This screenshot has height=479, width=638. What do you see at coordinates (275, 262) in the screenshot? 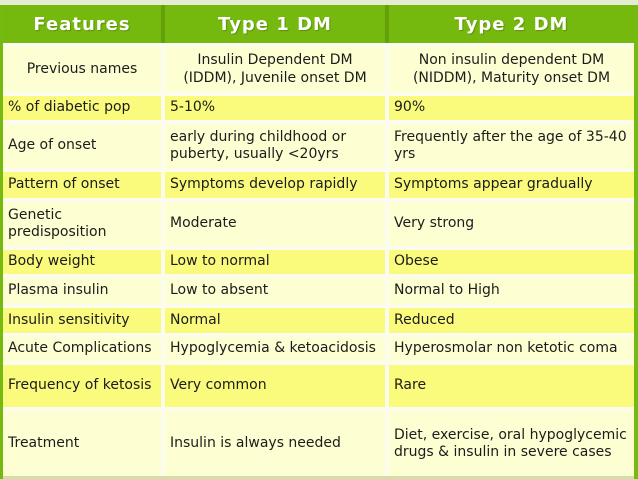
I see `type1-value: Low to normal` at bounding box center [275, 262].